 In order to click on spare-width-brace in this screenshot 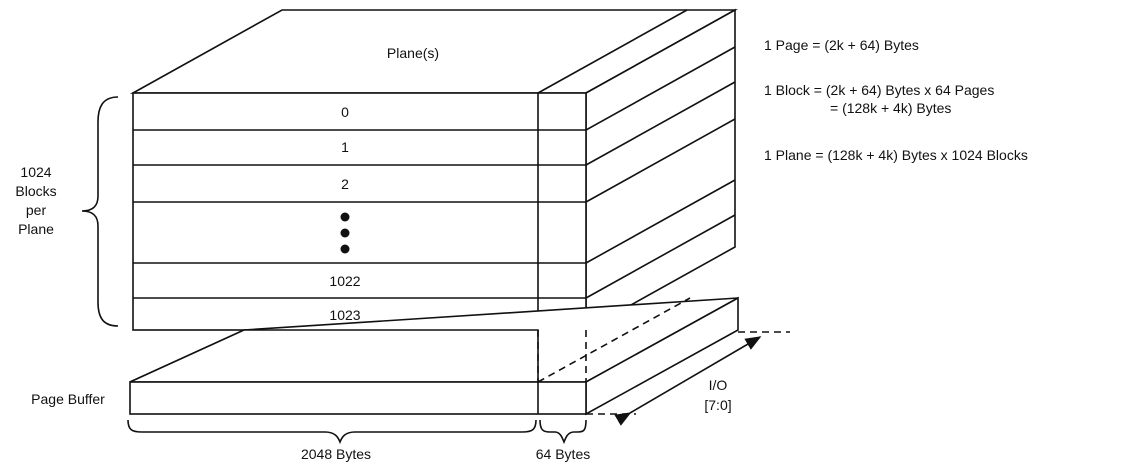, I will do `click(563, 432)`.